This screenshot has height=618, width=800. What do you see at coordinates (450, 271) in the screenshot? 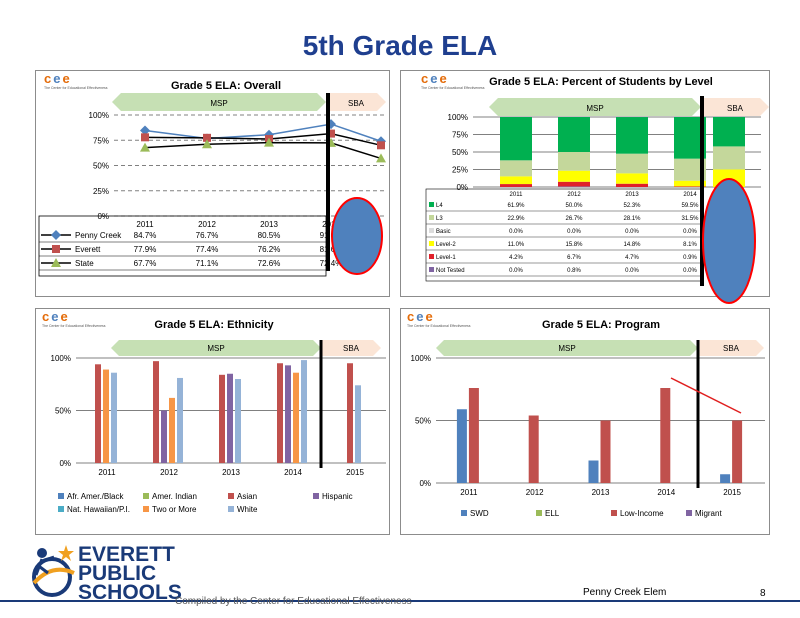
I see `legend-label: Not Tested` at bounding box center [450, 271].